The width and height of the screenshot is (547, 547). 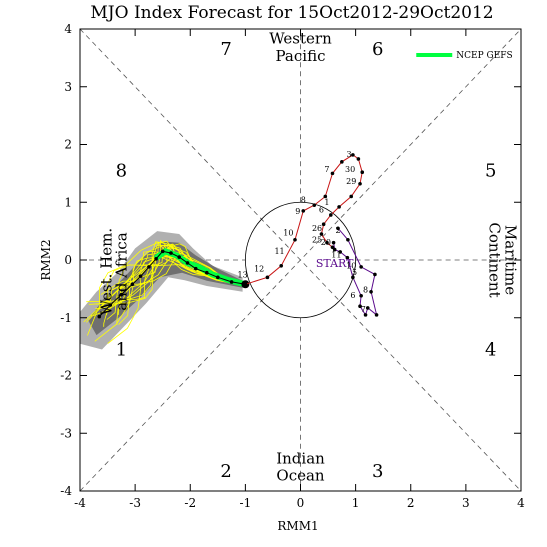 I want to click on x-tick-label: 0, so click(x=301, y=503).